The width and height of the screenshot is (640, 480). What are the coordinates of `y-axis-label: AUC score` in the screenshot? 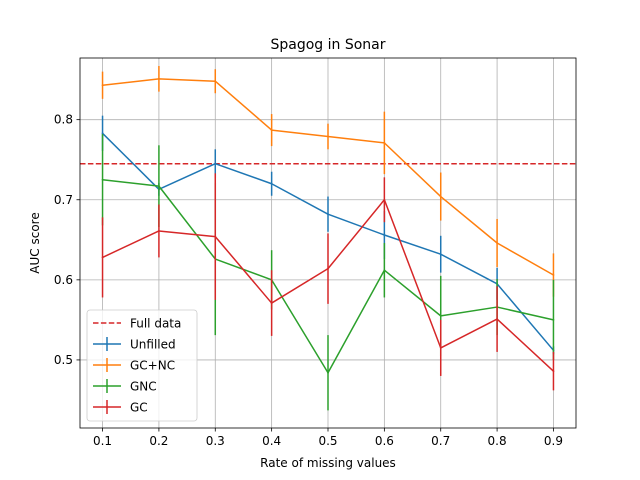 It's located at (35, 242).